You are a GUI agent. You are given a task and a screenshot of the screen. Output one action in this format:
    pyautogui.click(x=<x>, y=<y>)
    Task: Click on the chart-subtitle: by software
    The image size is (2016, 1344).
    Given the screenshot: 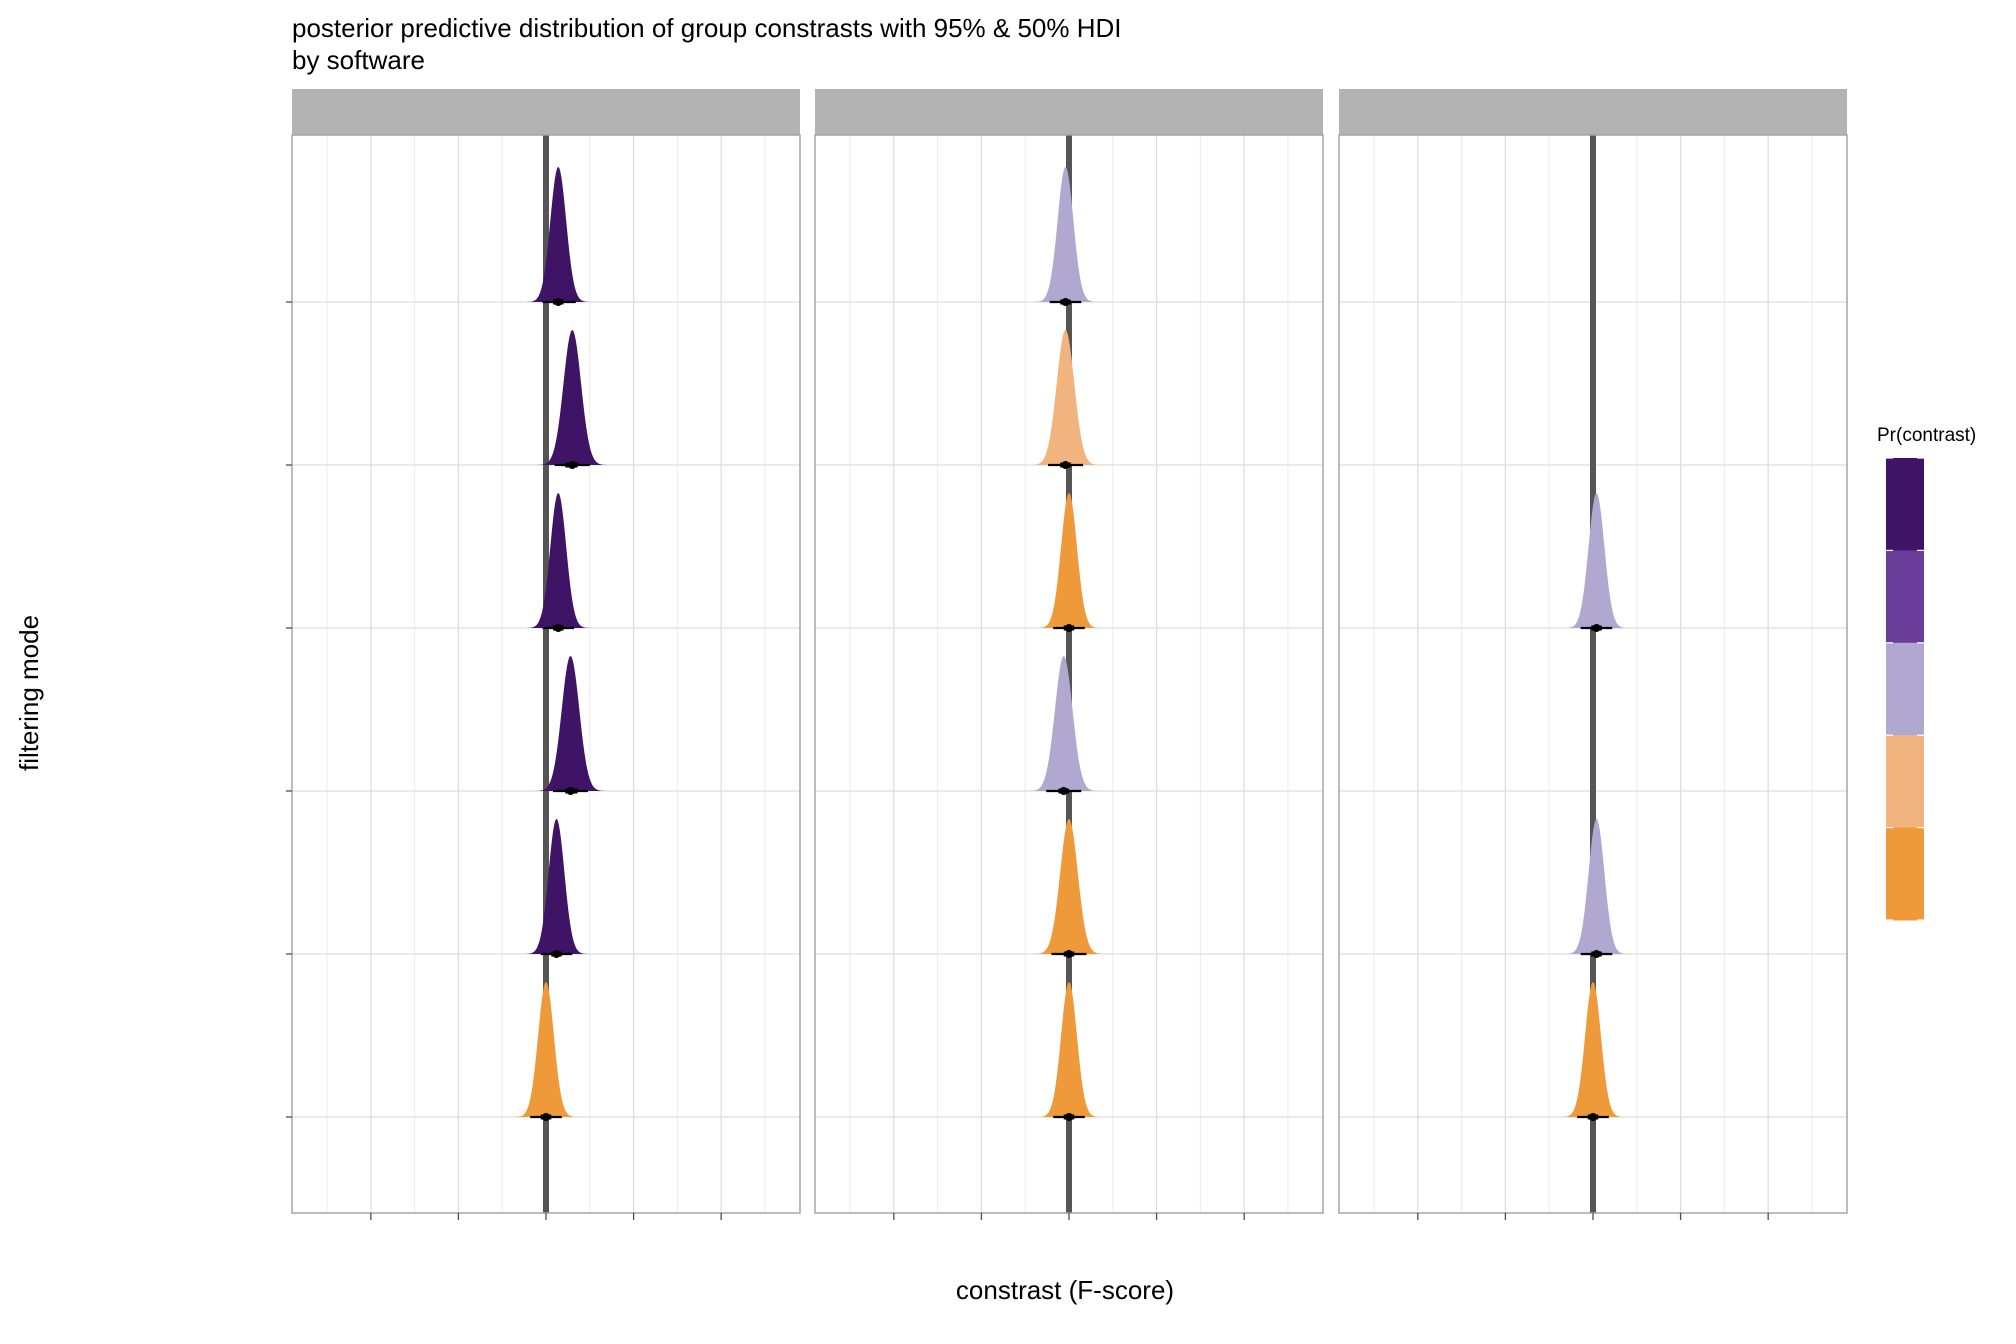 What is the action you would take?
    pyautogui.click(x=358, y=60)
    